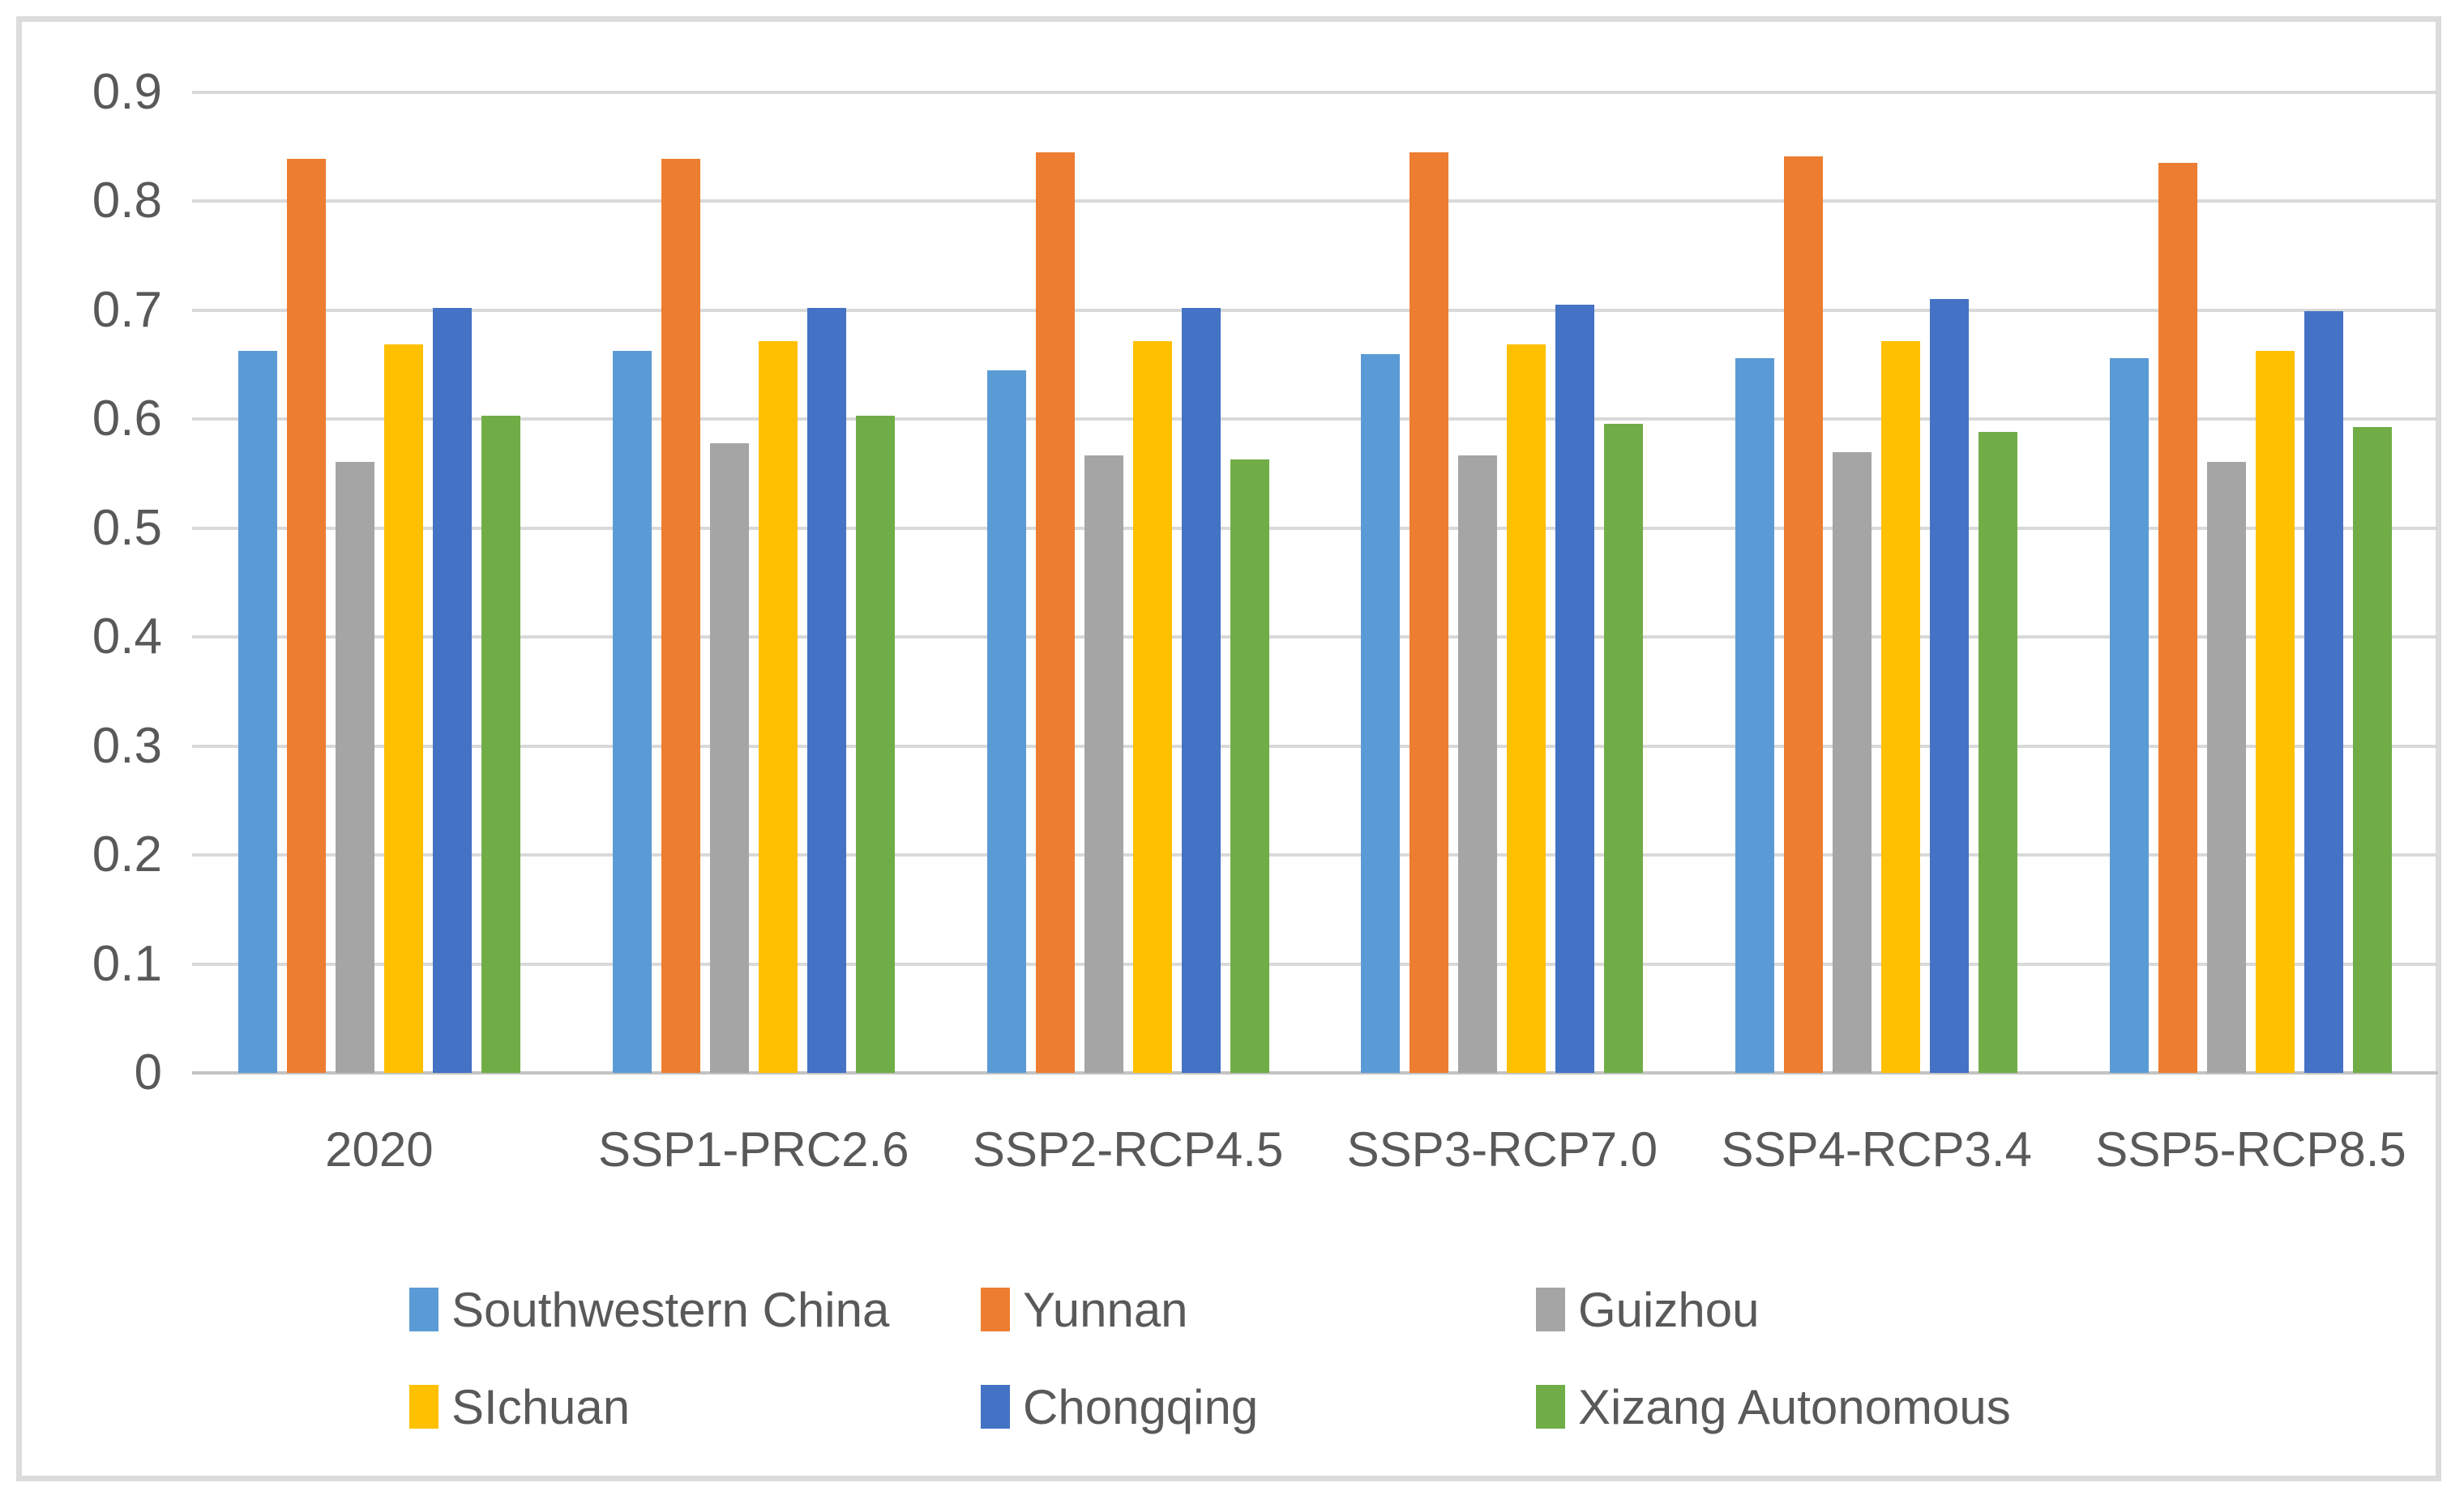 This screenshot has height=1504, width=2464. What do you see at coordinates (127, 855) in the screenshot?
I see `y-tick-label: 0.2` at bounding box center [127, 855].